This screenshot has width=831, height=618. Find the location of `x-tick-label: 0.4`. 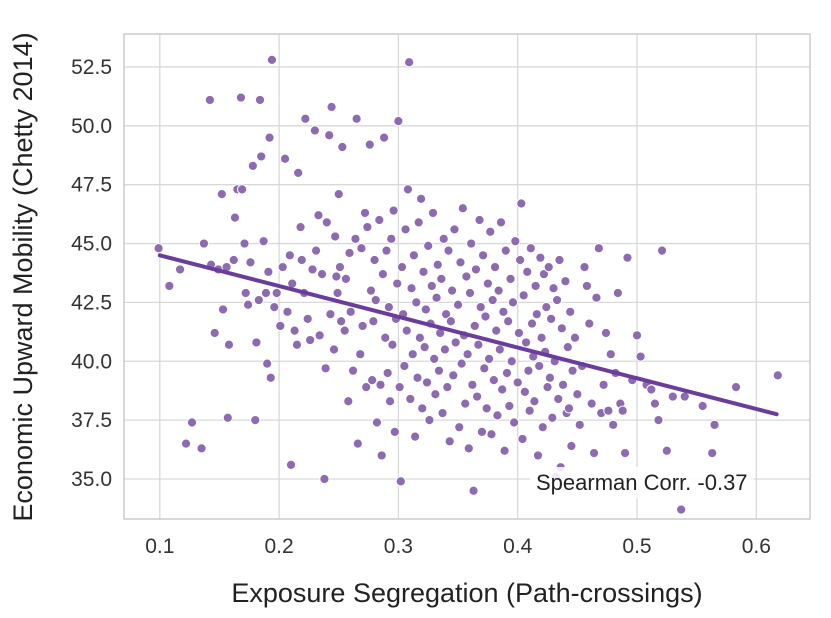

x-tick-label: 0.4 is located at coordinates (518, 546).